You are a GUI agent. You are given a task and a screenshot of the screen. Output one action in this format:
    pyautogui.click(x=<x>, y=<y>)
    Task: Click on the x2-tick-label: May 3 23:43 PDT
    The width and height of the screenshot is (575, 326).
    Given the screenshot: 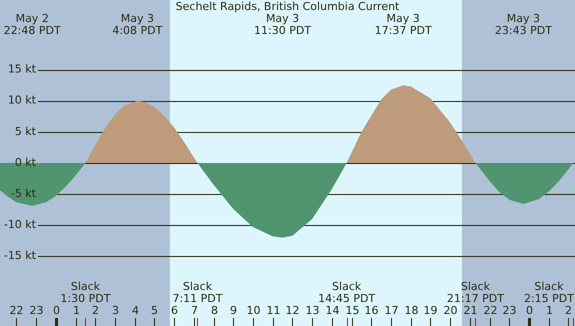 What is the action you would take?
    pyautogui.click(x=523, y=24)
    